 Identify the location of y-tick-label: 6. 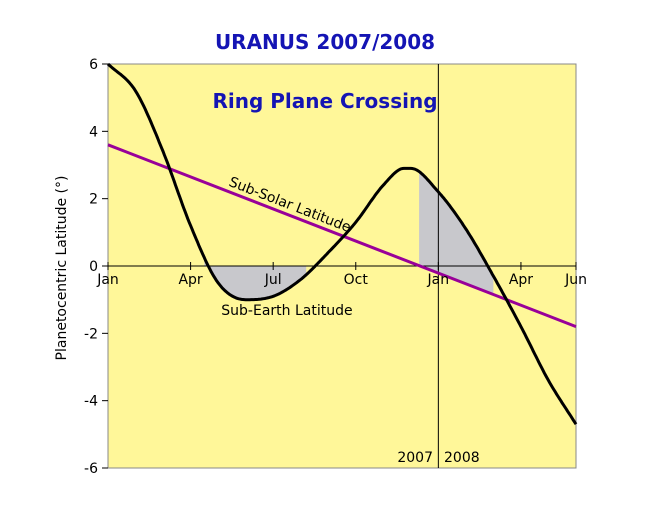
(93, 65).